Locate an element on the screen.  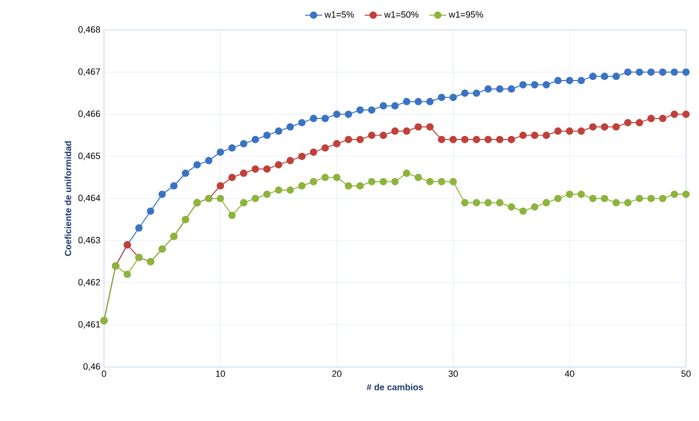
y-tick-label: 0,466 is located at coordinates (89, 114).